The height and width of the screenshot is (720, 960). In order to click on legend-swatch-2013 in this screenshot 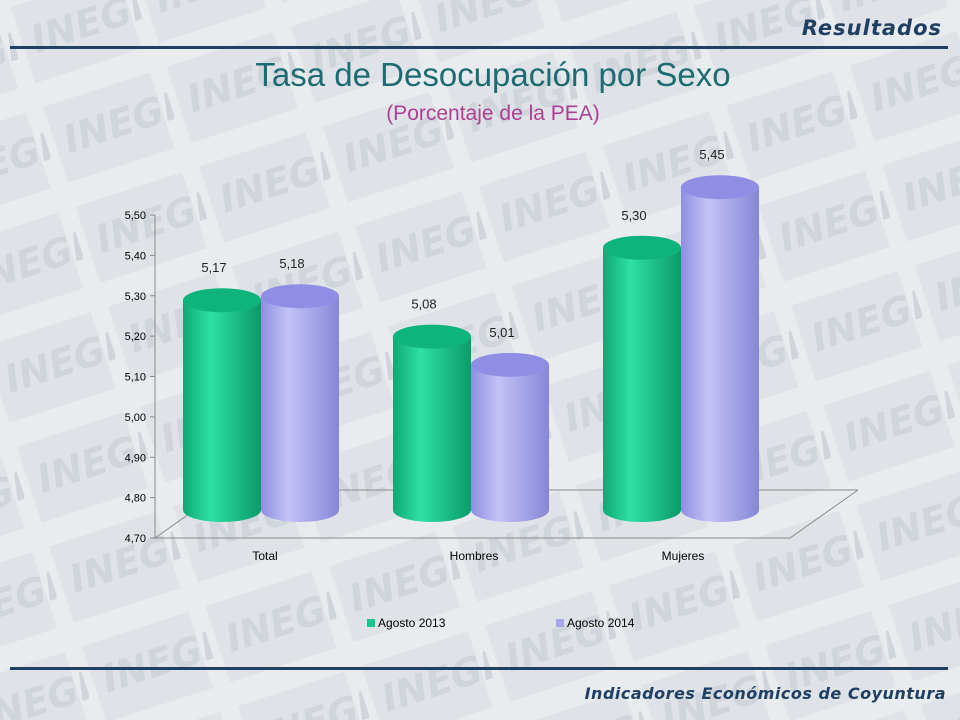, I will do `click(371, 623)`.